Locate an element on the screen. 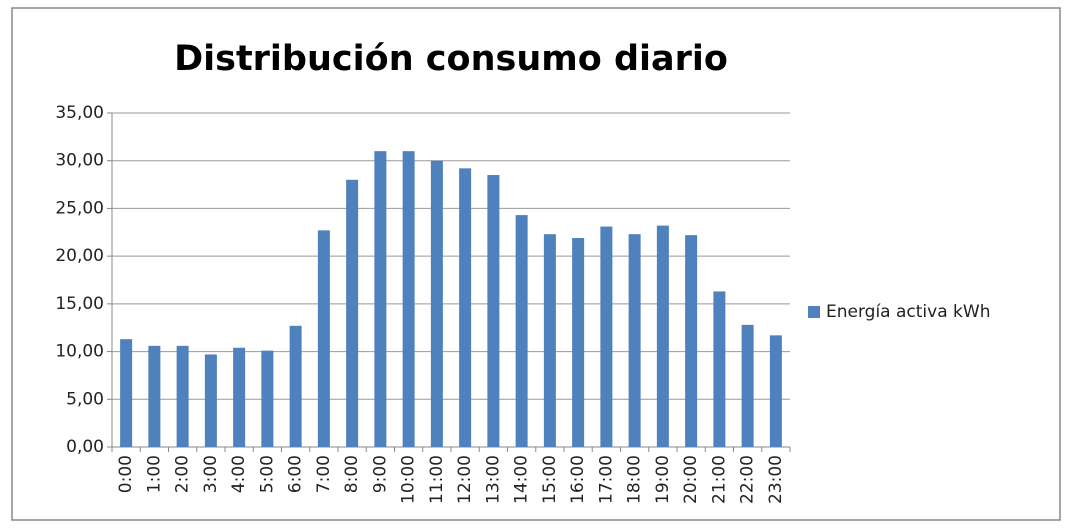 Image resolution: width=1070 pixels, height=528 pixels. x-tick-label: 10:00 is located at coordinates (409, 479).